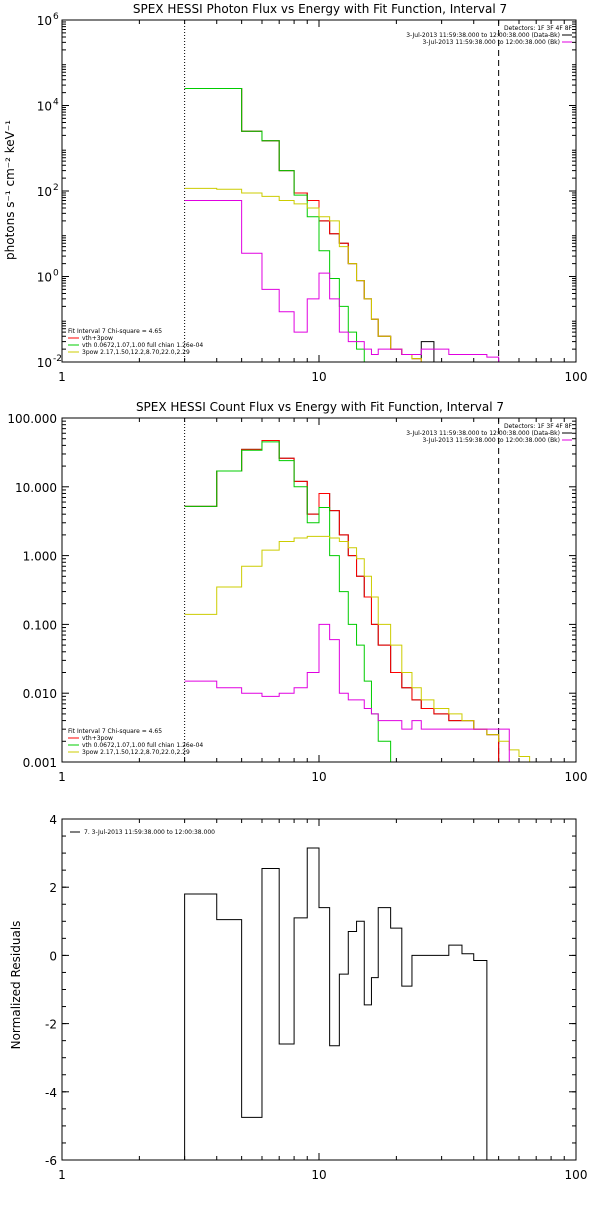 This screenshot has height=1205, width=600. I want to click on y-tick-label-exponent: 2, so click(56, 188).